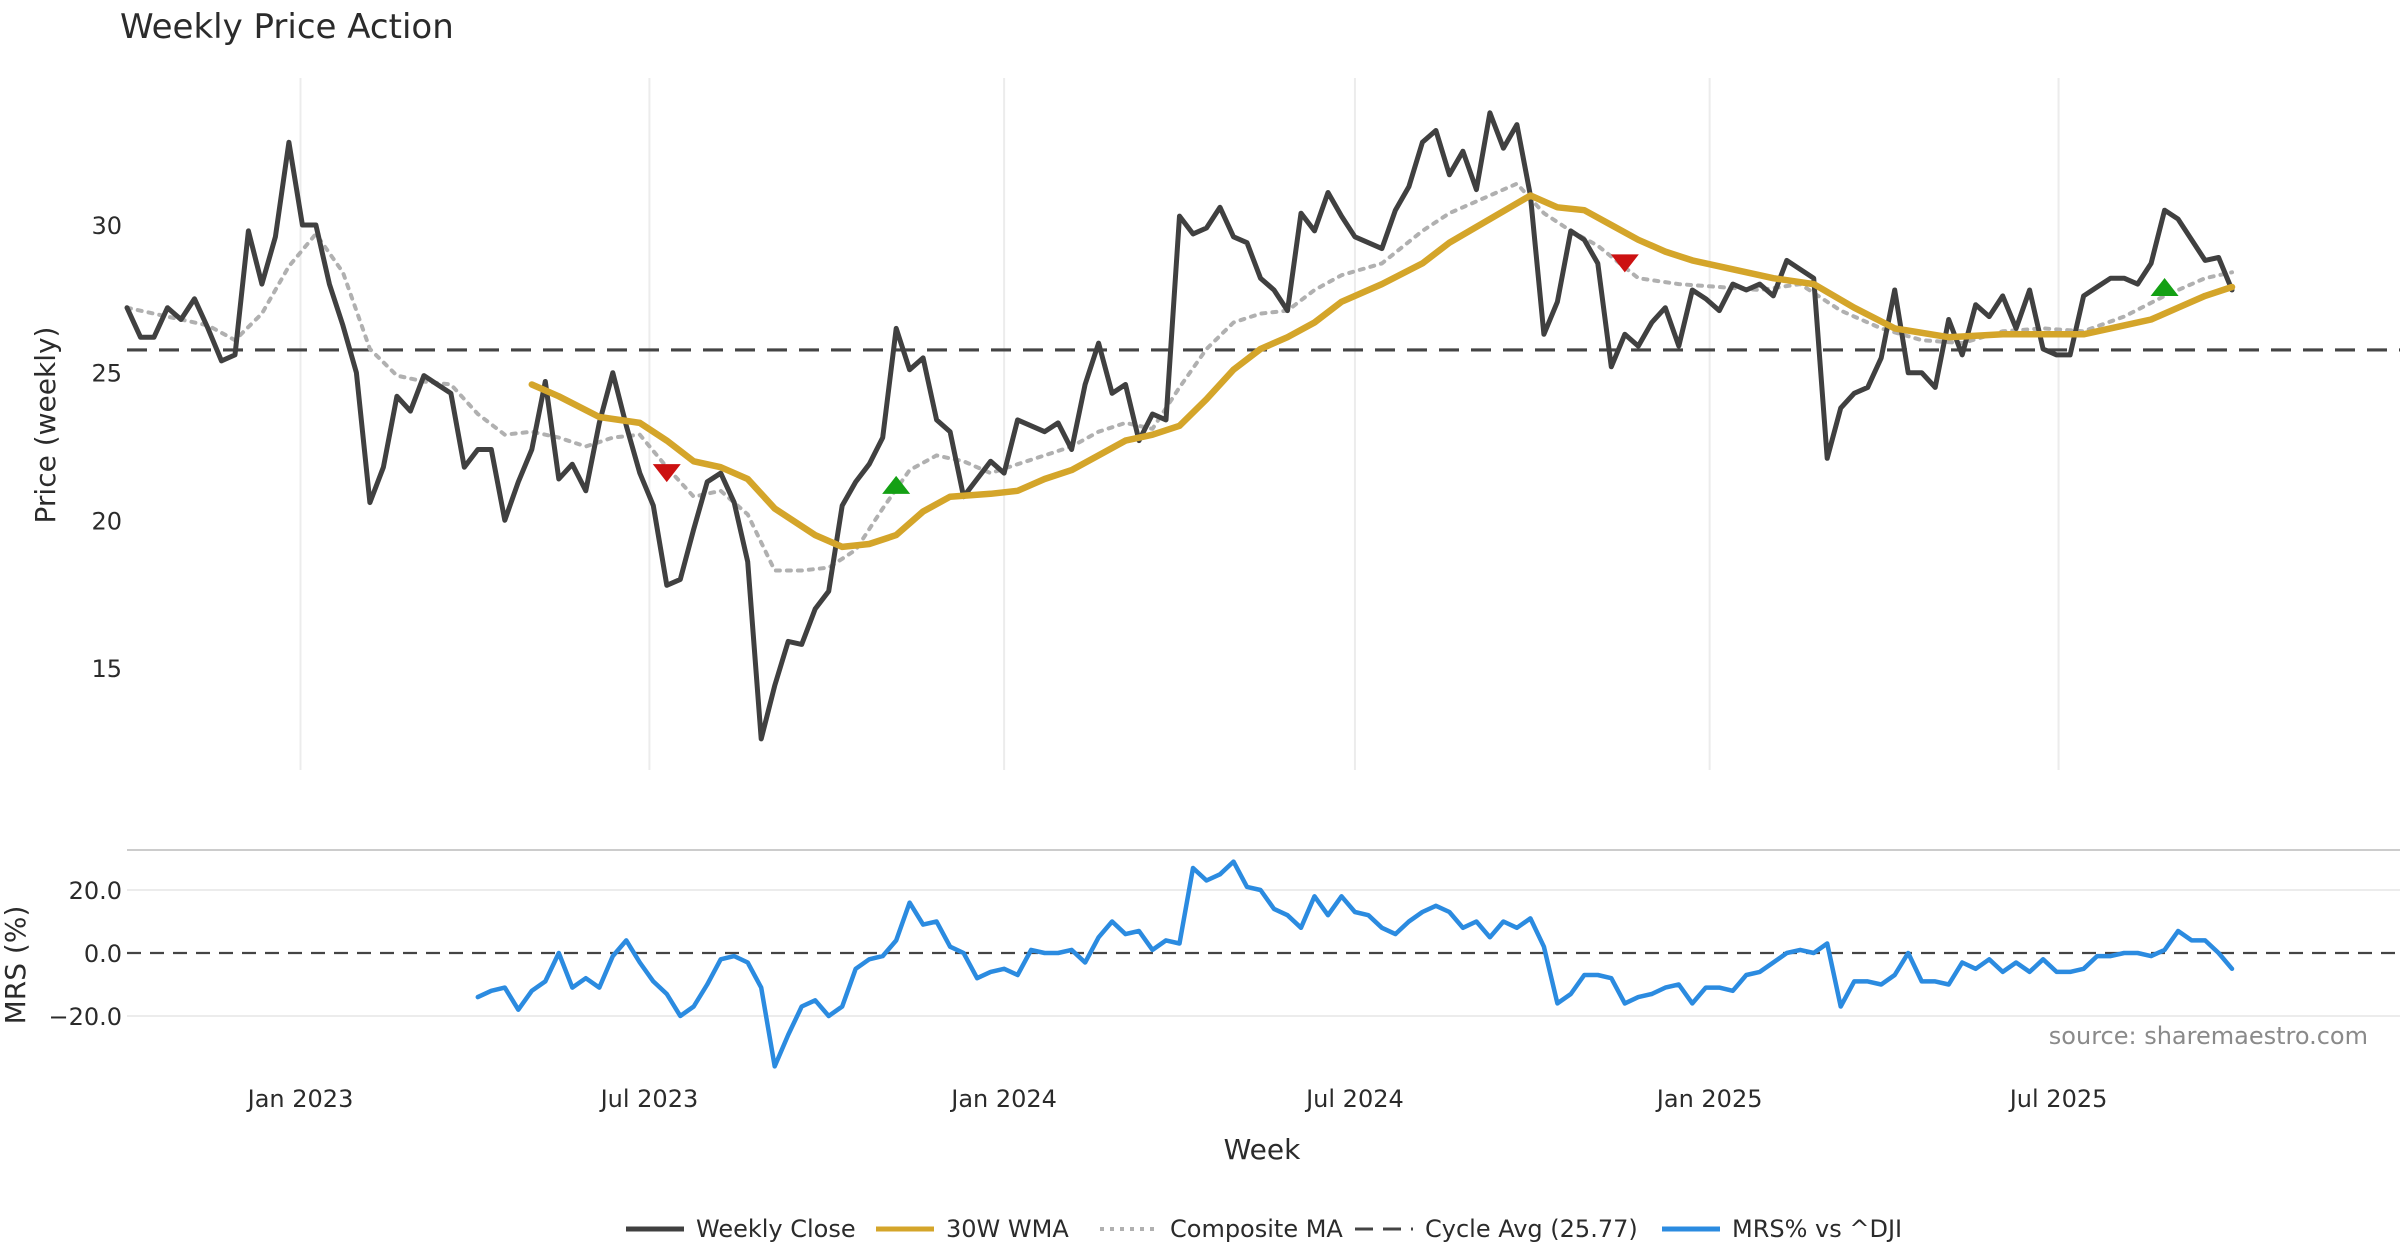  I want to click on x-tick-label: Jul 2023, so click(649, 1099).